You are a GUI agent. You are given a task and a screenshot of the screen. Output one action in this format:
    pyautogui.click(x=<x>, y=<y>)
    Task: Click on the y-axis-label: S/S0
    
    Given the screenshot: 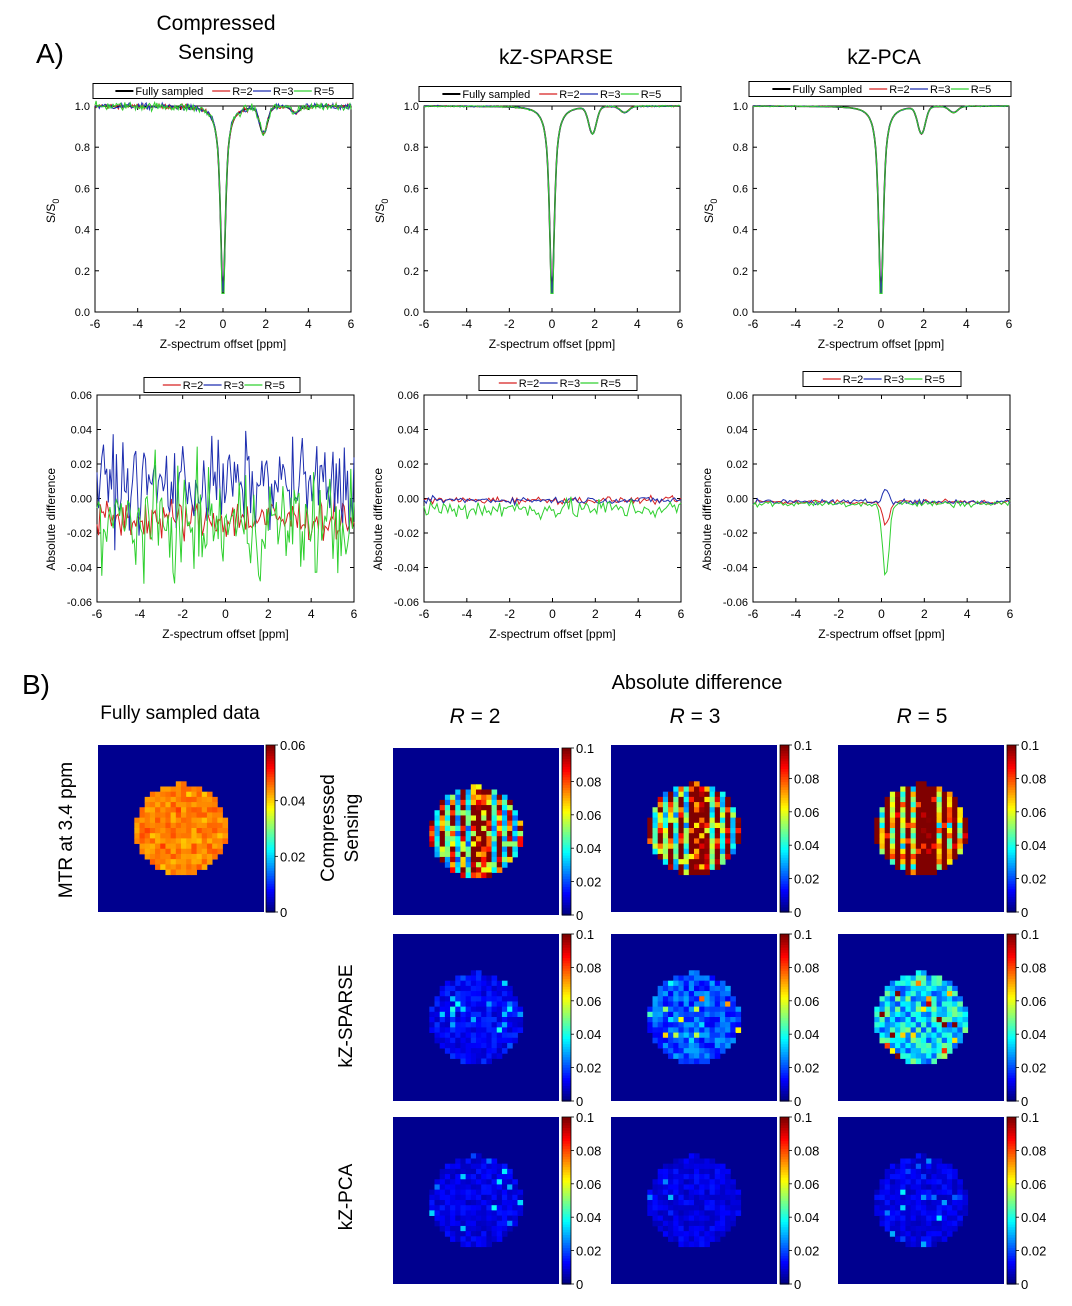 What is the action you would take?
    pyautogui.click(x=710, y=211)
    